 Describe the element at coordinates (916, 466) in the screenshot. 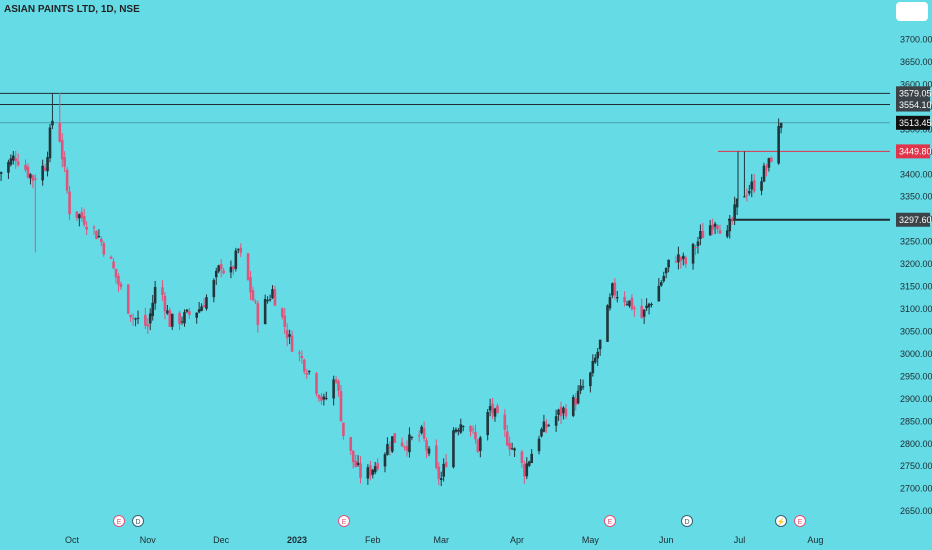

I see `y-tick-label: 2750.00` at that location.